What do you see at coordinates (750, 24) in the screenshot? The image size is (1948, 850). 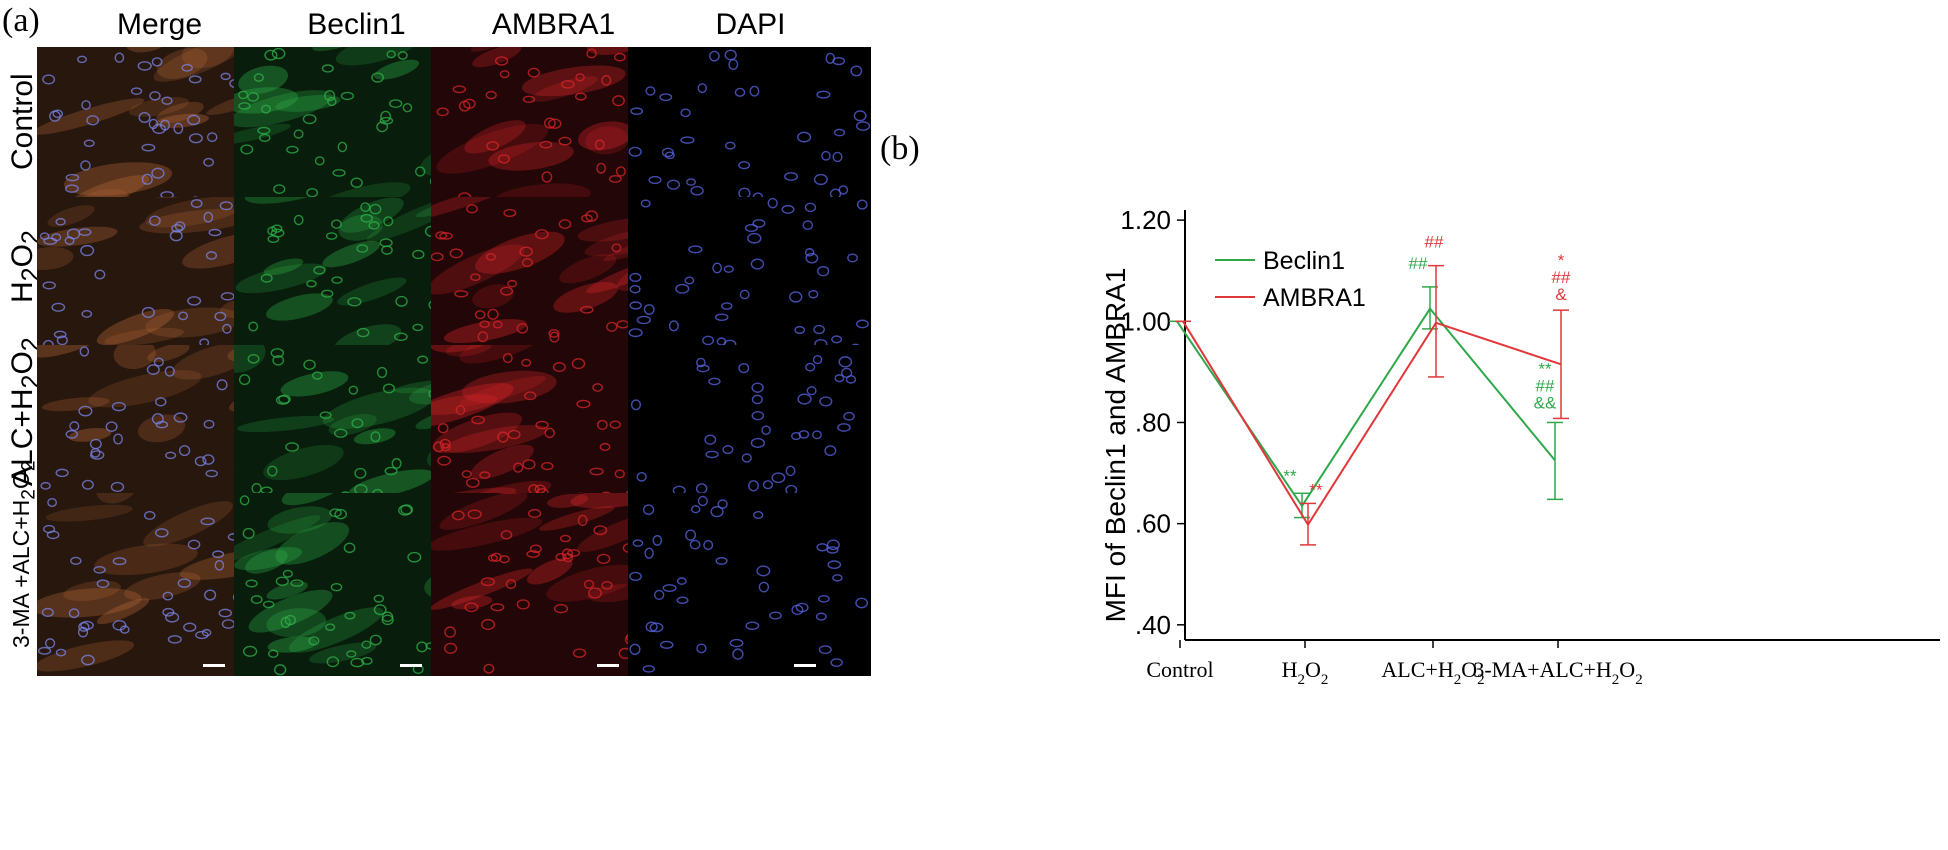 I see `column-header-dapi: DAPI` at bounding box center [750, 24].